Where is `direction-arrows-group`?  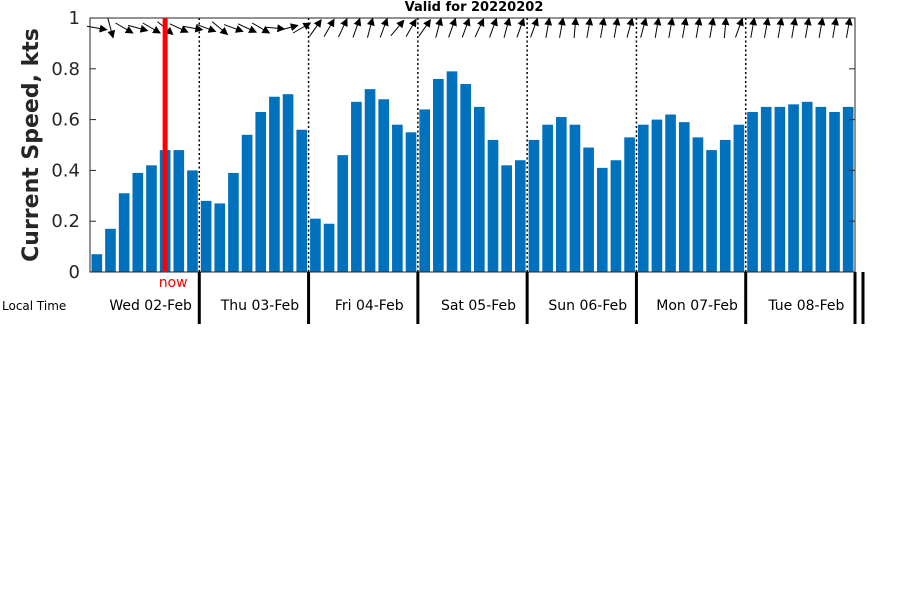 direction-arrows-group is located at coordinates (469, 28).